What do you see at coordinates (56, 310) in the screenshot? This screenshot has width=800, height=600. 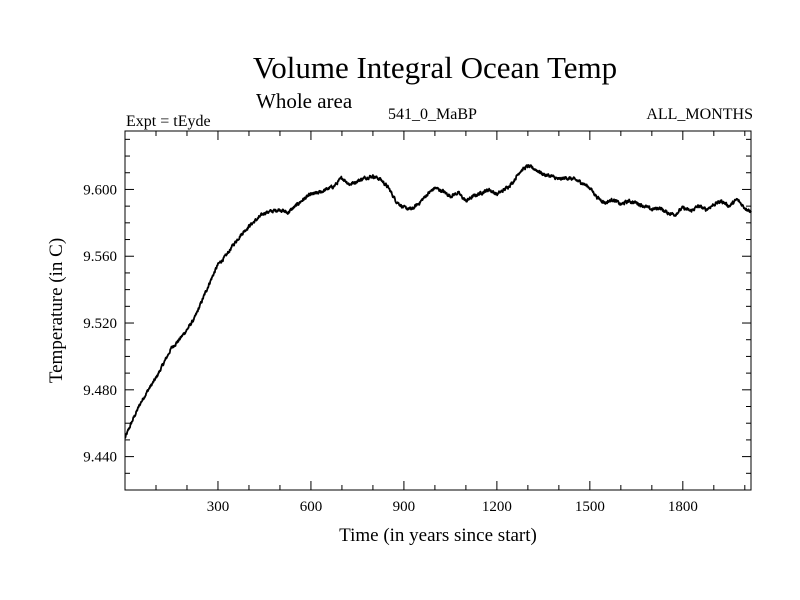 I see `y-axis-label: Temperature (in C)` at bounding box center [56, 310].